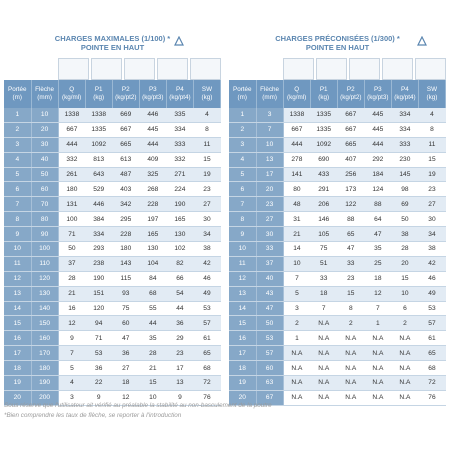 The width and height of the screenshot is (450, 450). What do you see at coordinates (153, 368) in the screenshot?
I see `cell: 21` at bounding box center [153, 368].